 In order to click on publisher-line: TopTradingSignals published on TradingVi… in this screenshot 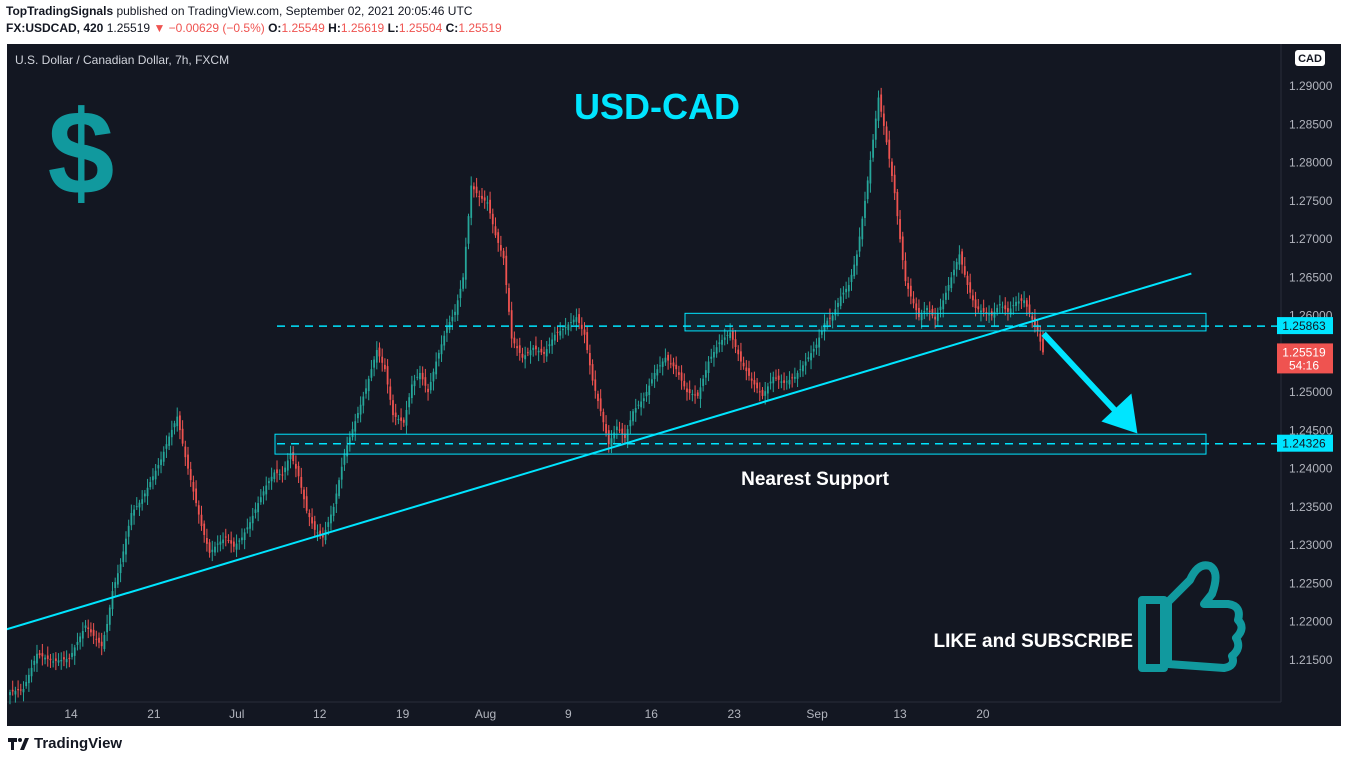, I will do `click(239, 11)`.